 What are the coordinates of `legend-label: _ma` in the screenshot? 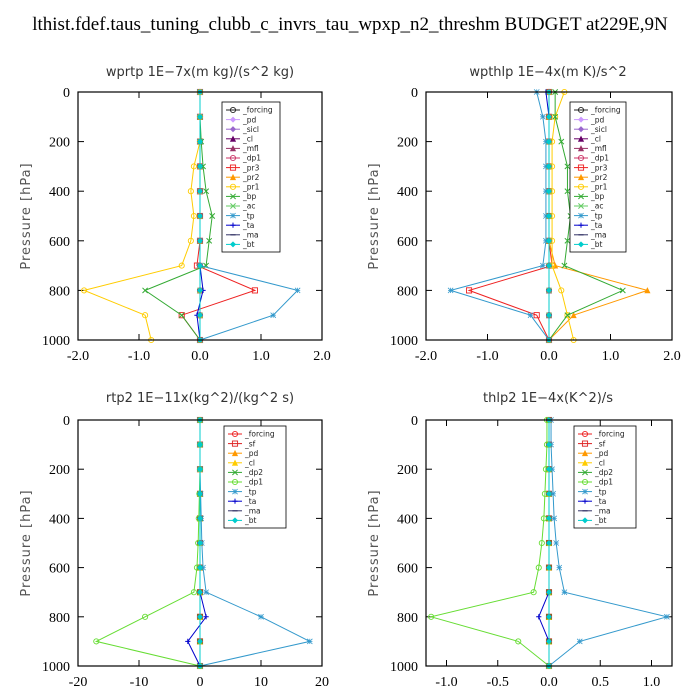 It's located at (250, 235).